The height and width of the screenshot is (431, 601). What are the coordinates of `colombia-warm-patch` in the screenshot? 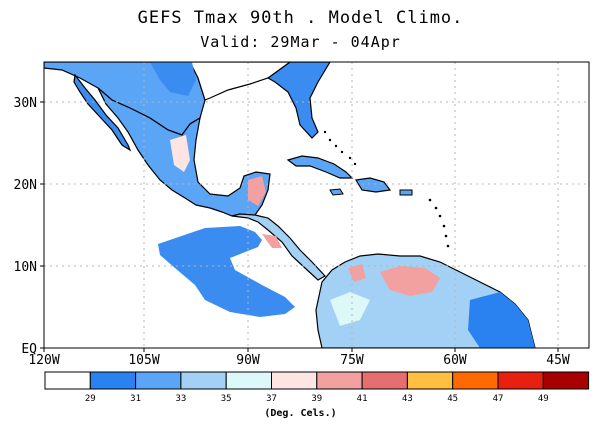 It's located at (357, 273).